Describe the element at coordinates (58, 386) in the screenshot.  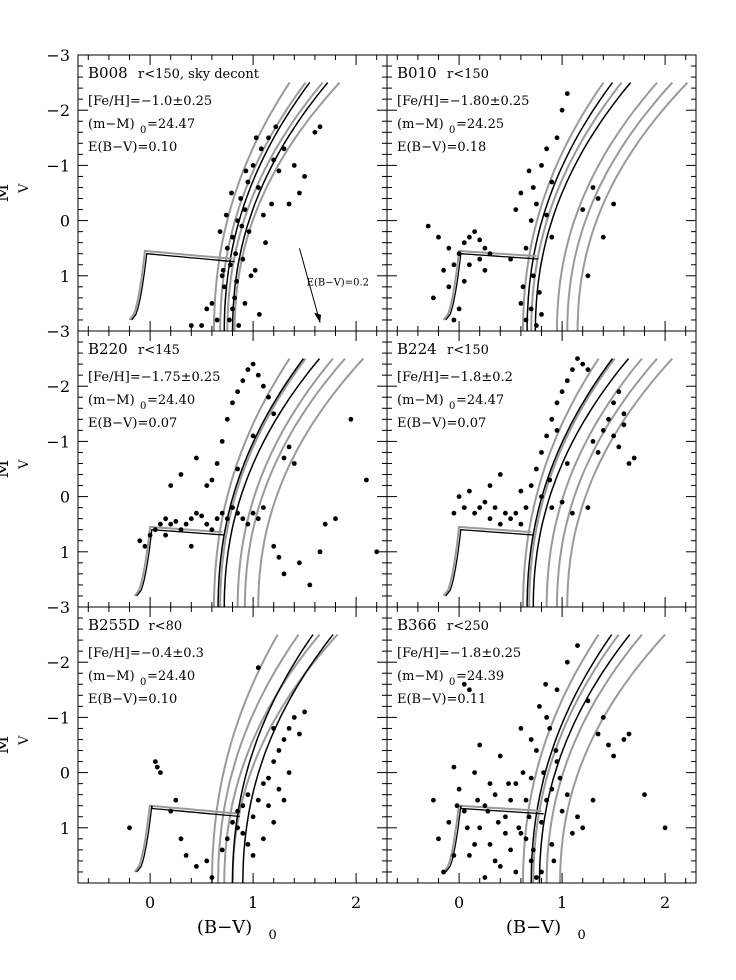
I see `y-tick-label: −2` at that location.